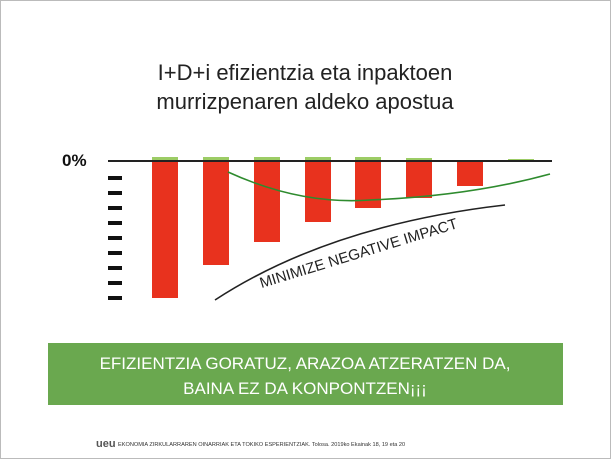 The width and height of the screenshot is (611, 459). What do you see at coordinates (305, 72) in the screenshot?
I see `title-line: I+D+i efizientzia eta inpaktoen` at bounding box center [305, 72].